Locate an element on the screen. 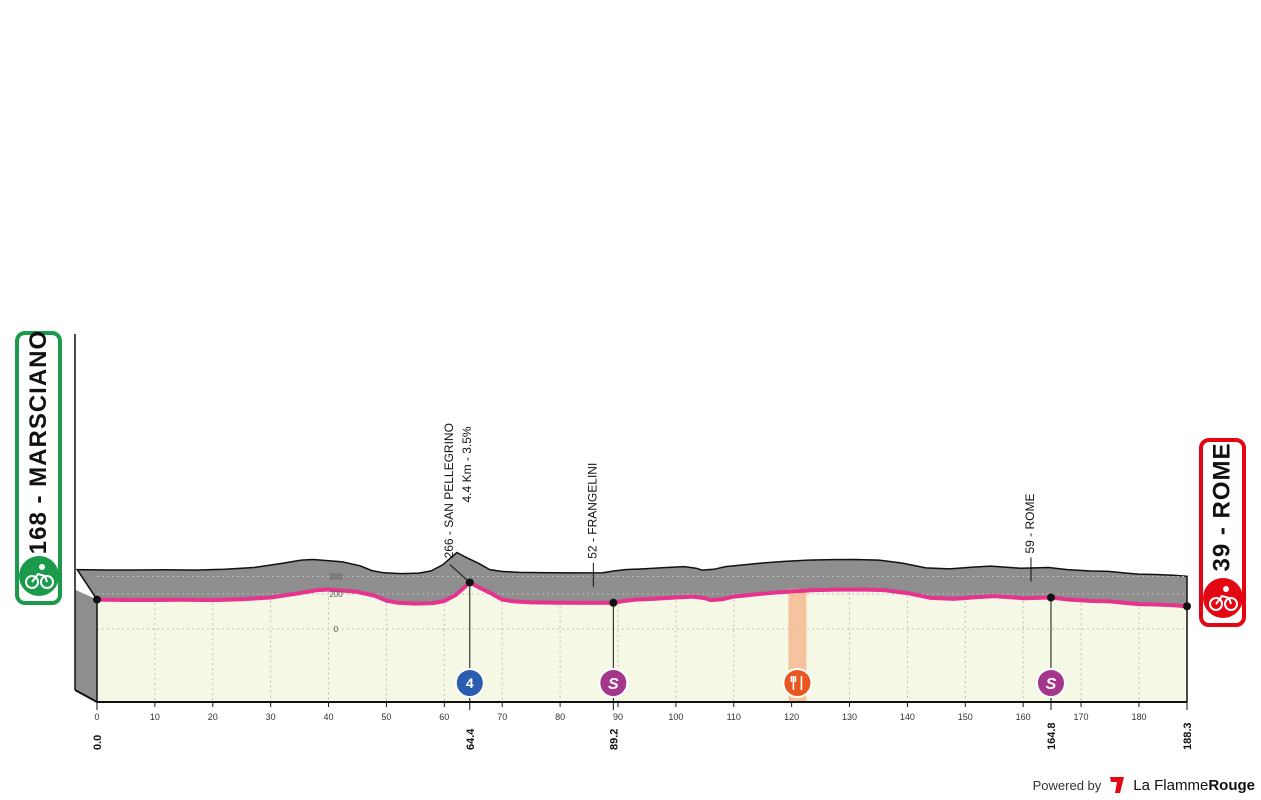 This screenshot has height=800, width=1261. sprint-name-label: 59 - ROME is located at coordinates (1030, 523).